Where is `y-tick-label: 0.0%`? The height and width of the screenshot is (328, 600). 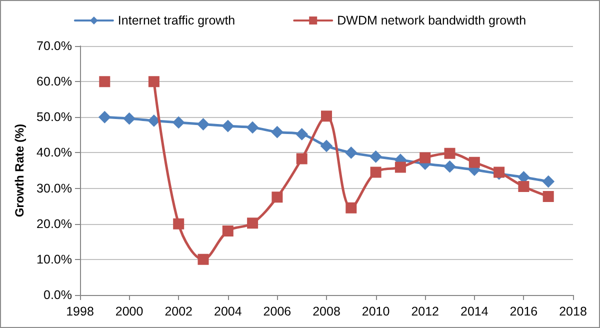 y-tick-label: 0.0% is located at coordinates (58, 295).